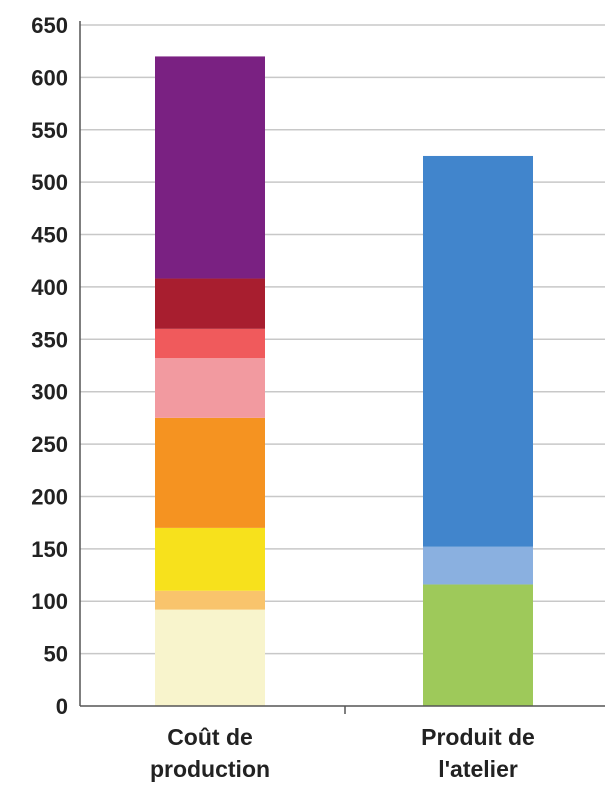  I want to click on x-category-label: Coût de production, so click(210, 753).